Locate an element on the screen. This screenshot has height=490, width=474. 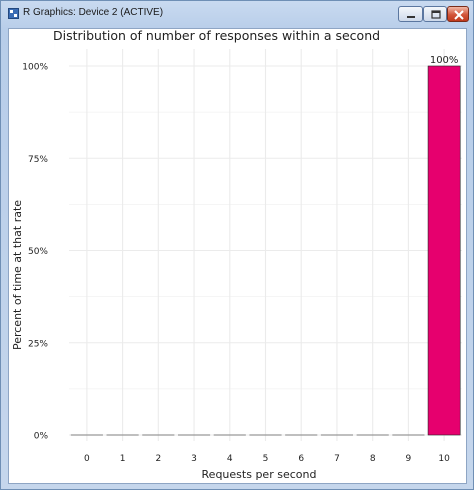
y-tick-label: 100% is located at coordinates (35, 68).